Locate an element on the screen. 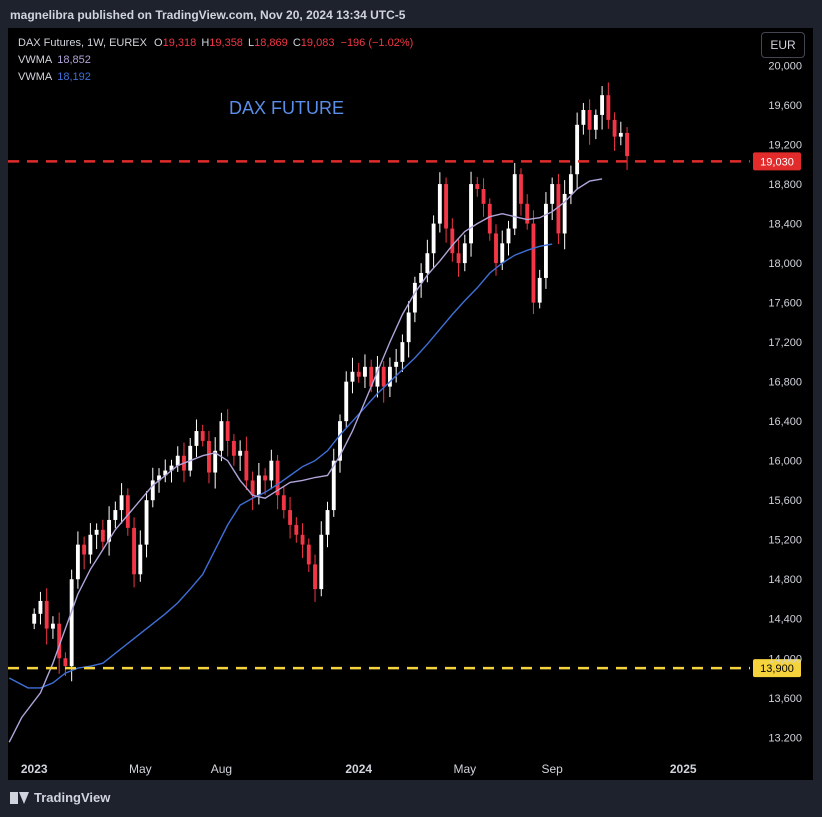 This screenshot has width=822, height=817. y-tick-label: 15,600 is located at coordinates (785, 501).